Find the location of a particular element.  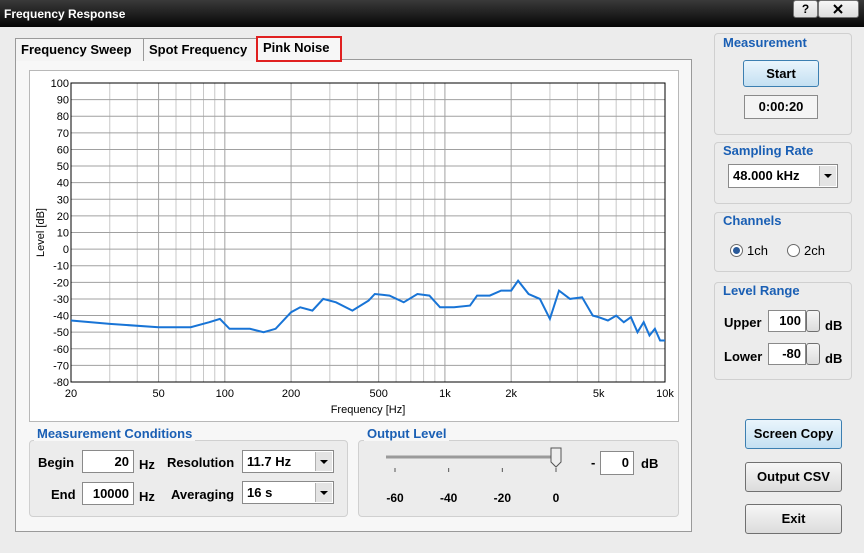

y-tick-label: -20 is located at coordinates (61, 283).